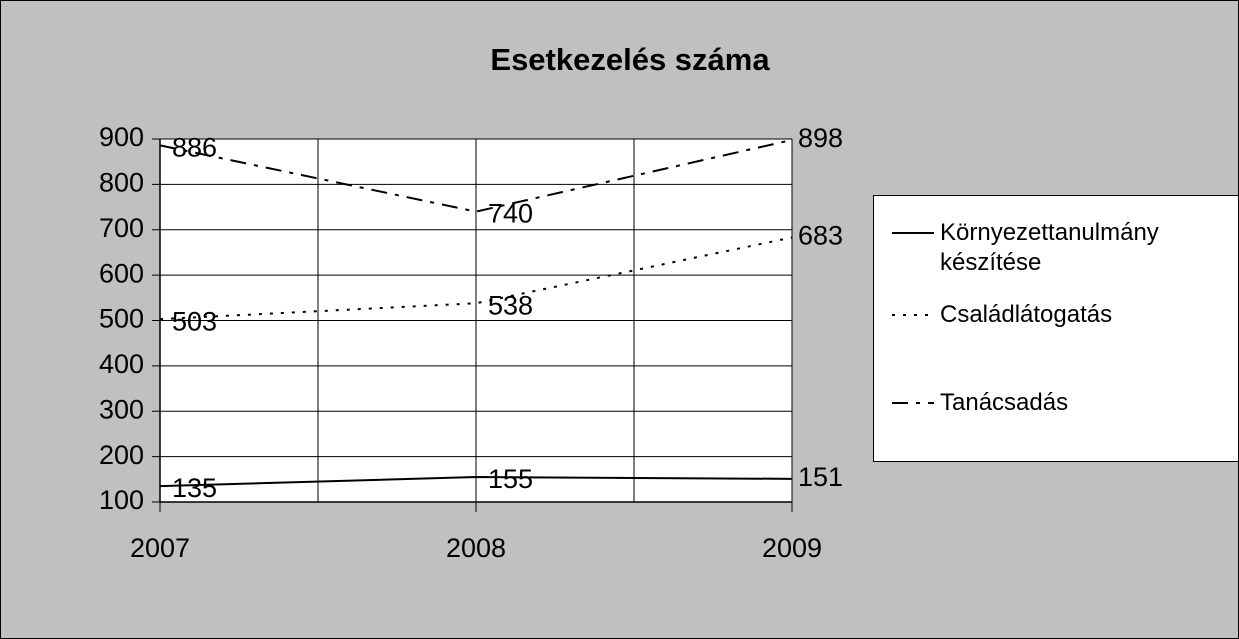 Image resolution: width=1239 pixels, height=639 pixels. I want to click on data-label: 135, so click(194, 488).